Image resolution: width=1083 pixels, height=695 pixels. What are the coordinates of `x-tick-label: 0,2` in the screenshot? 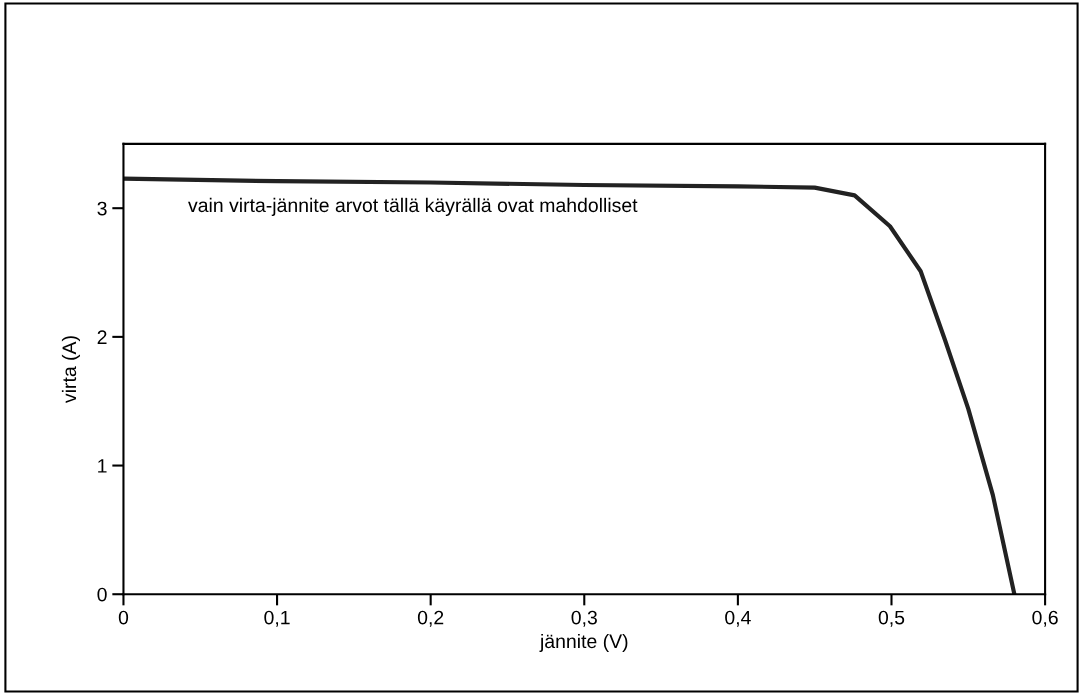 It's located at (430, 618).